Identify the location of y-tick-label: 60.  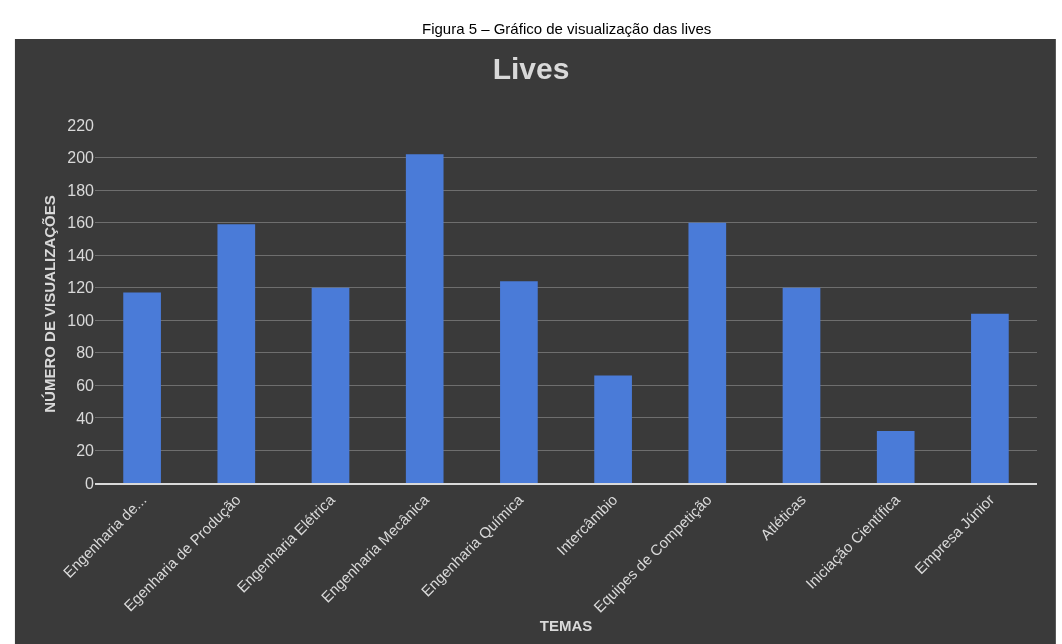
(85, 385).